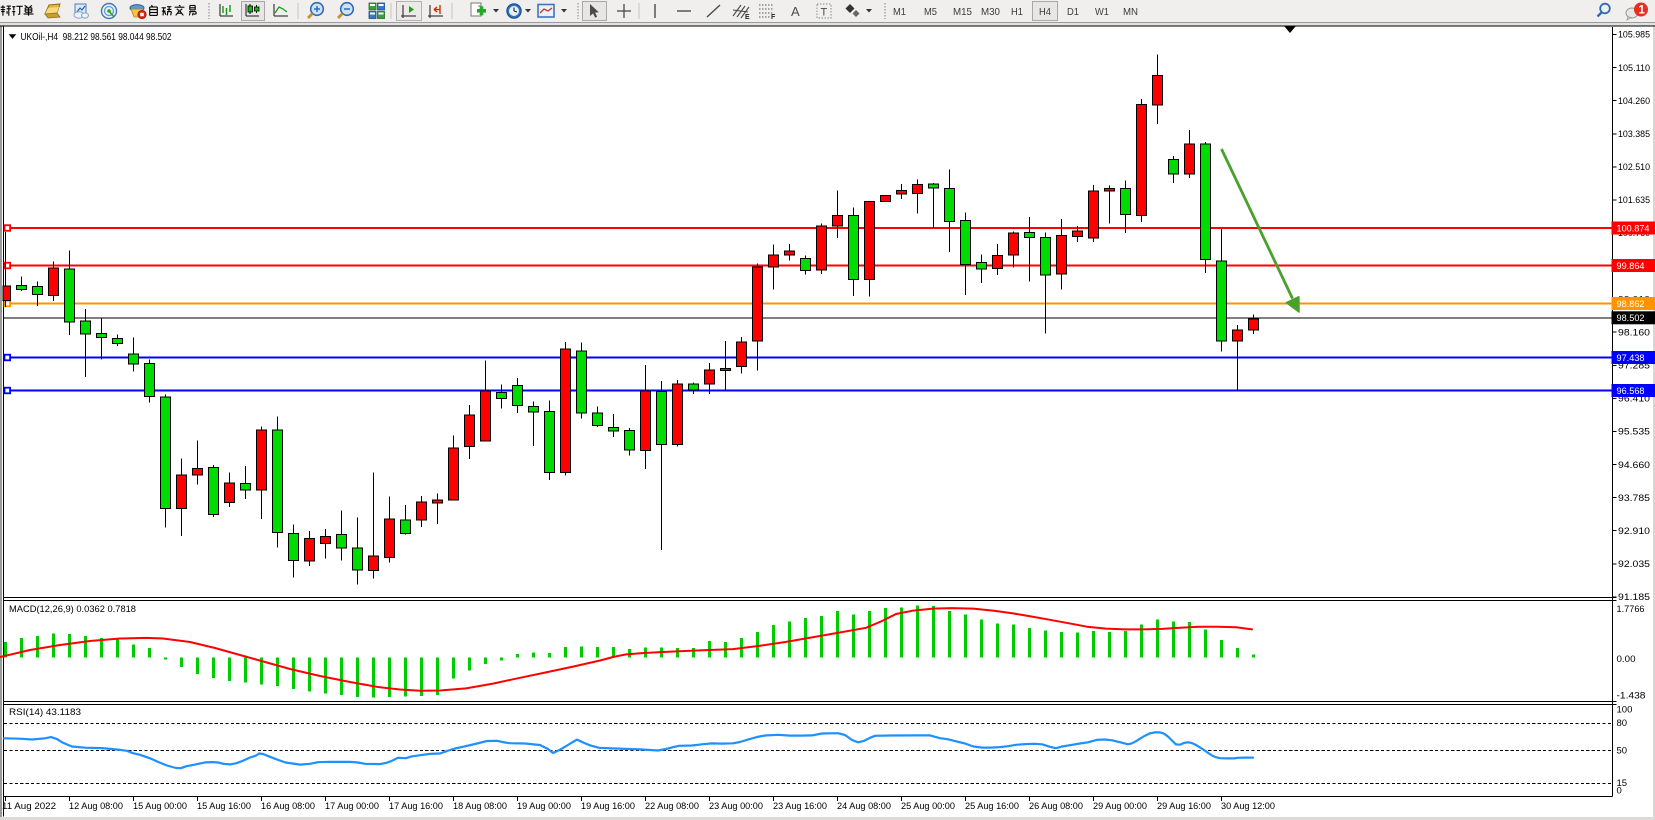  What do you see at coordinates (1634, 332) in the screenshot?
I see `svg-text: 98.160` at bounding box center [1634, 332].